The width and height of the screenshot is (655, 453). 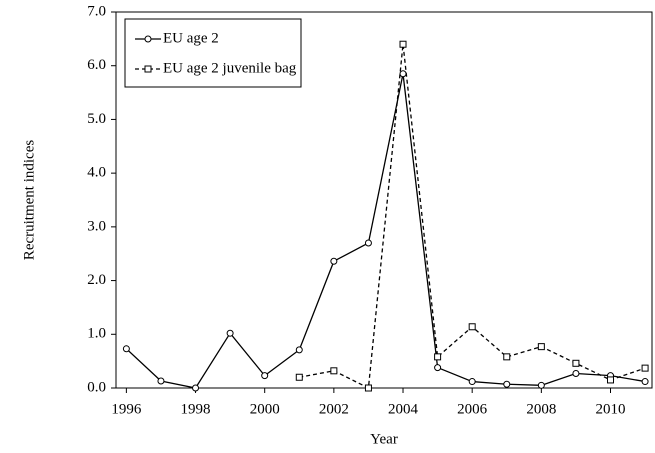 I want to click on x-tick-label: 1996, so click(x=126, y=409).